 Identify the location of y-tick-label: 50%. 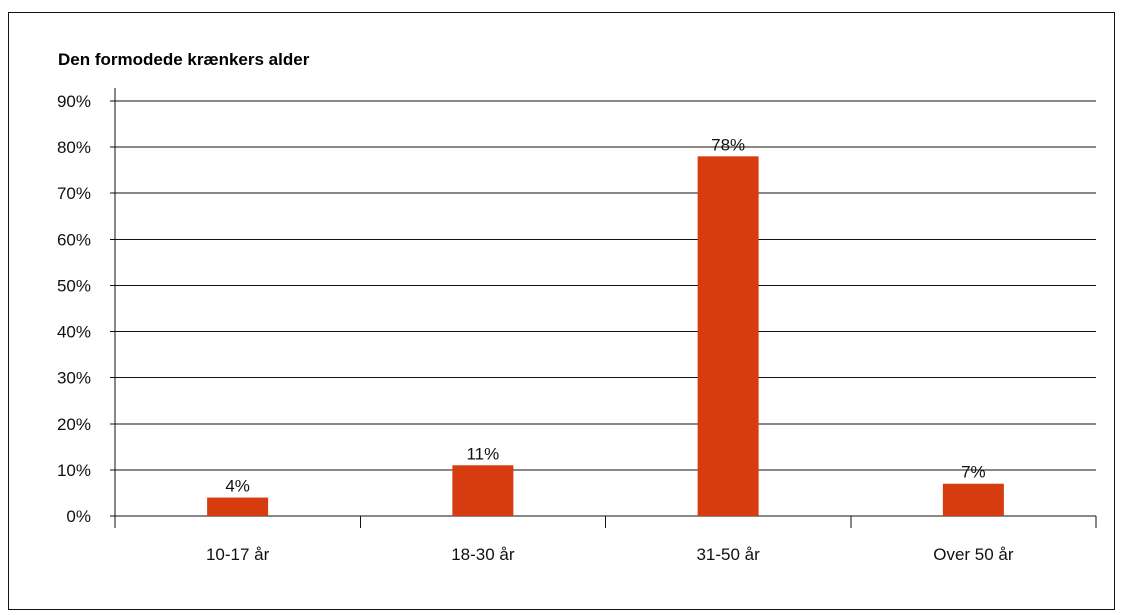
(74, 285).